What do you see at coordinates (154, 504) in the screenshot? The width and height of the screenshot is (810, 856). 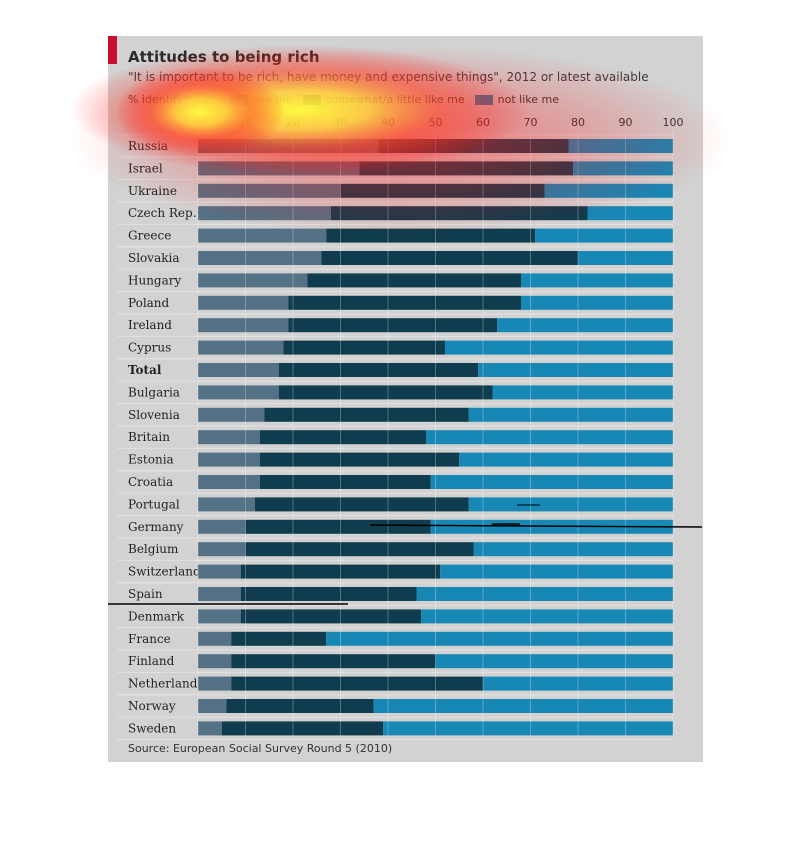 I see `category-label: Portugal` at bounding box center [154, 504].